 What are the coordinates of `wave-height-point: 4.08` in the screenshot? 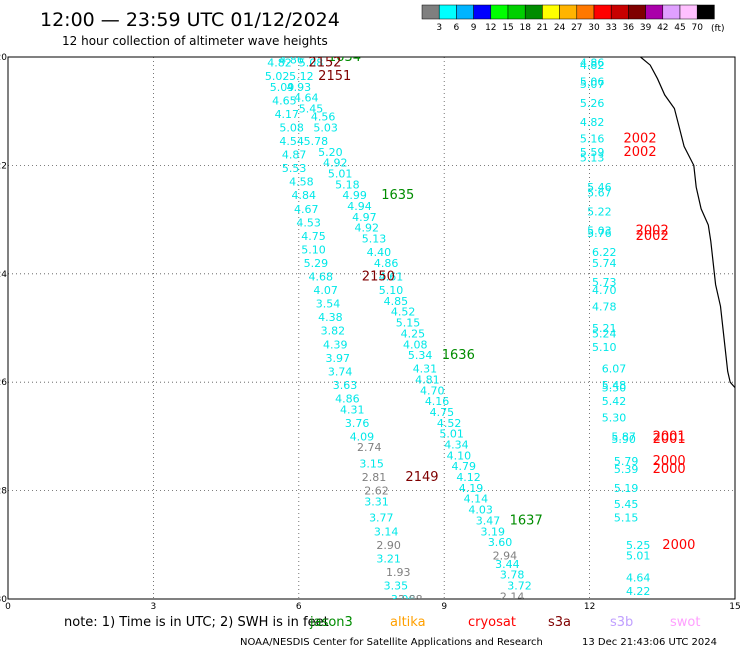 It's located at (415, 344).